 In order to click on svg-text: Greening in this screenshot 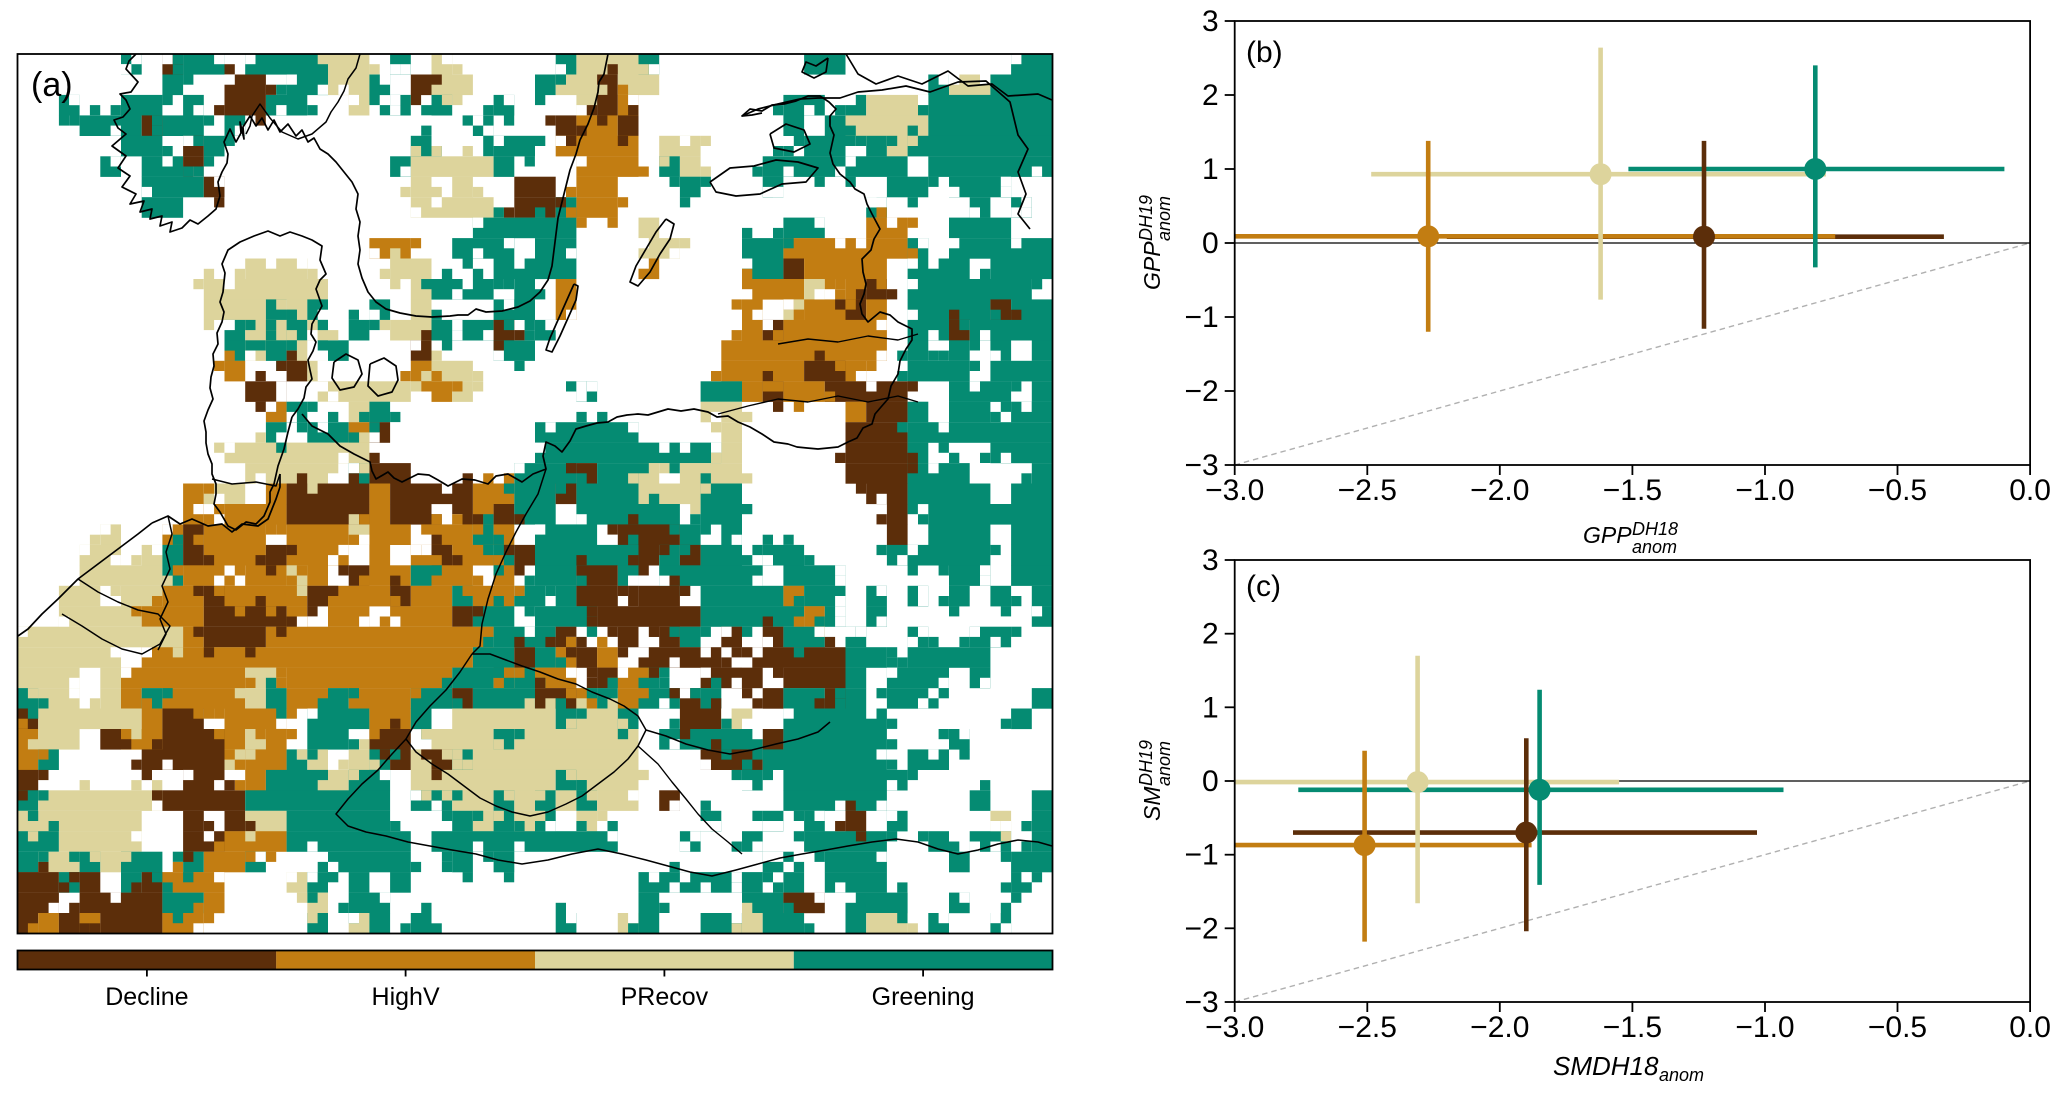, I will do `click(923, 997)`.